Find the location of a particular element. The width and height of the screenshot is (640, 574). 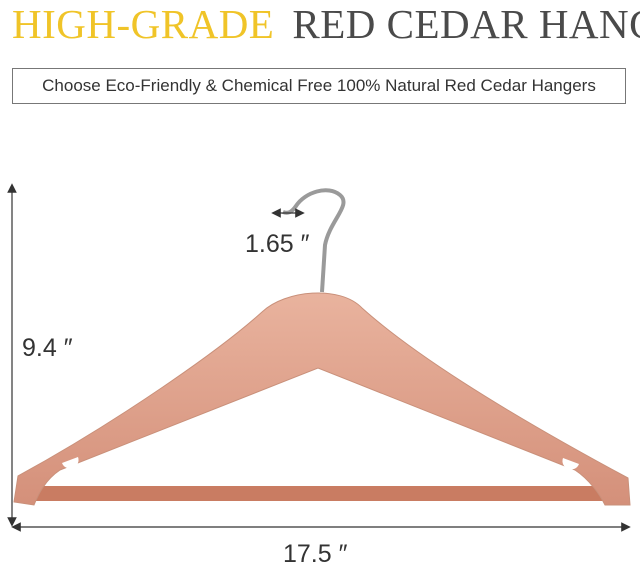

title: HIGH-GRADE RED CEDAR HANGER is located at coordinates (326, 24).